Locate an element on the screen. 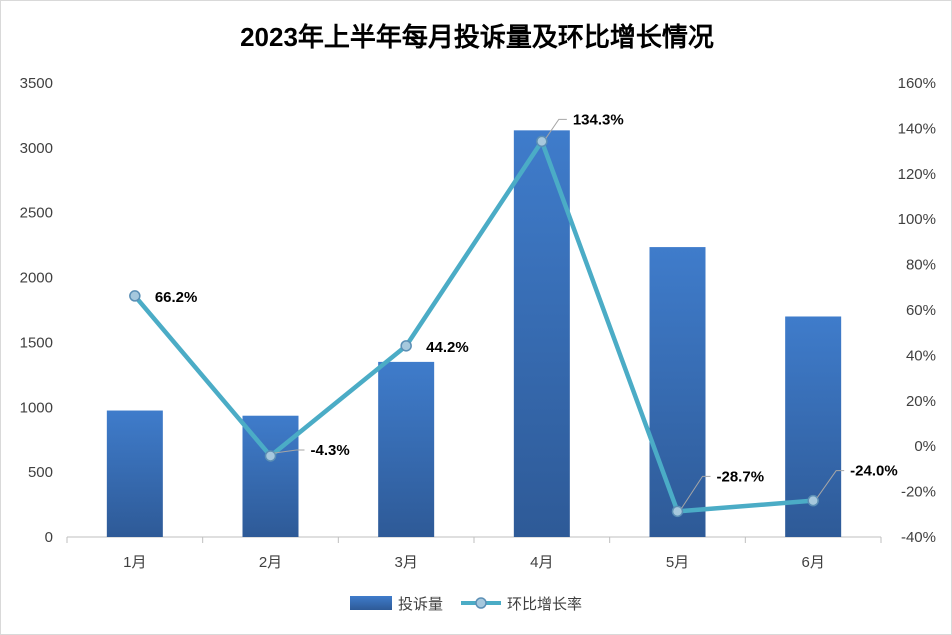  y-left-tick-label: 1000 is located at coordinates (36, 407).